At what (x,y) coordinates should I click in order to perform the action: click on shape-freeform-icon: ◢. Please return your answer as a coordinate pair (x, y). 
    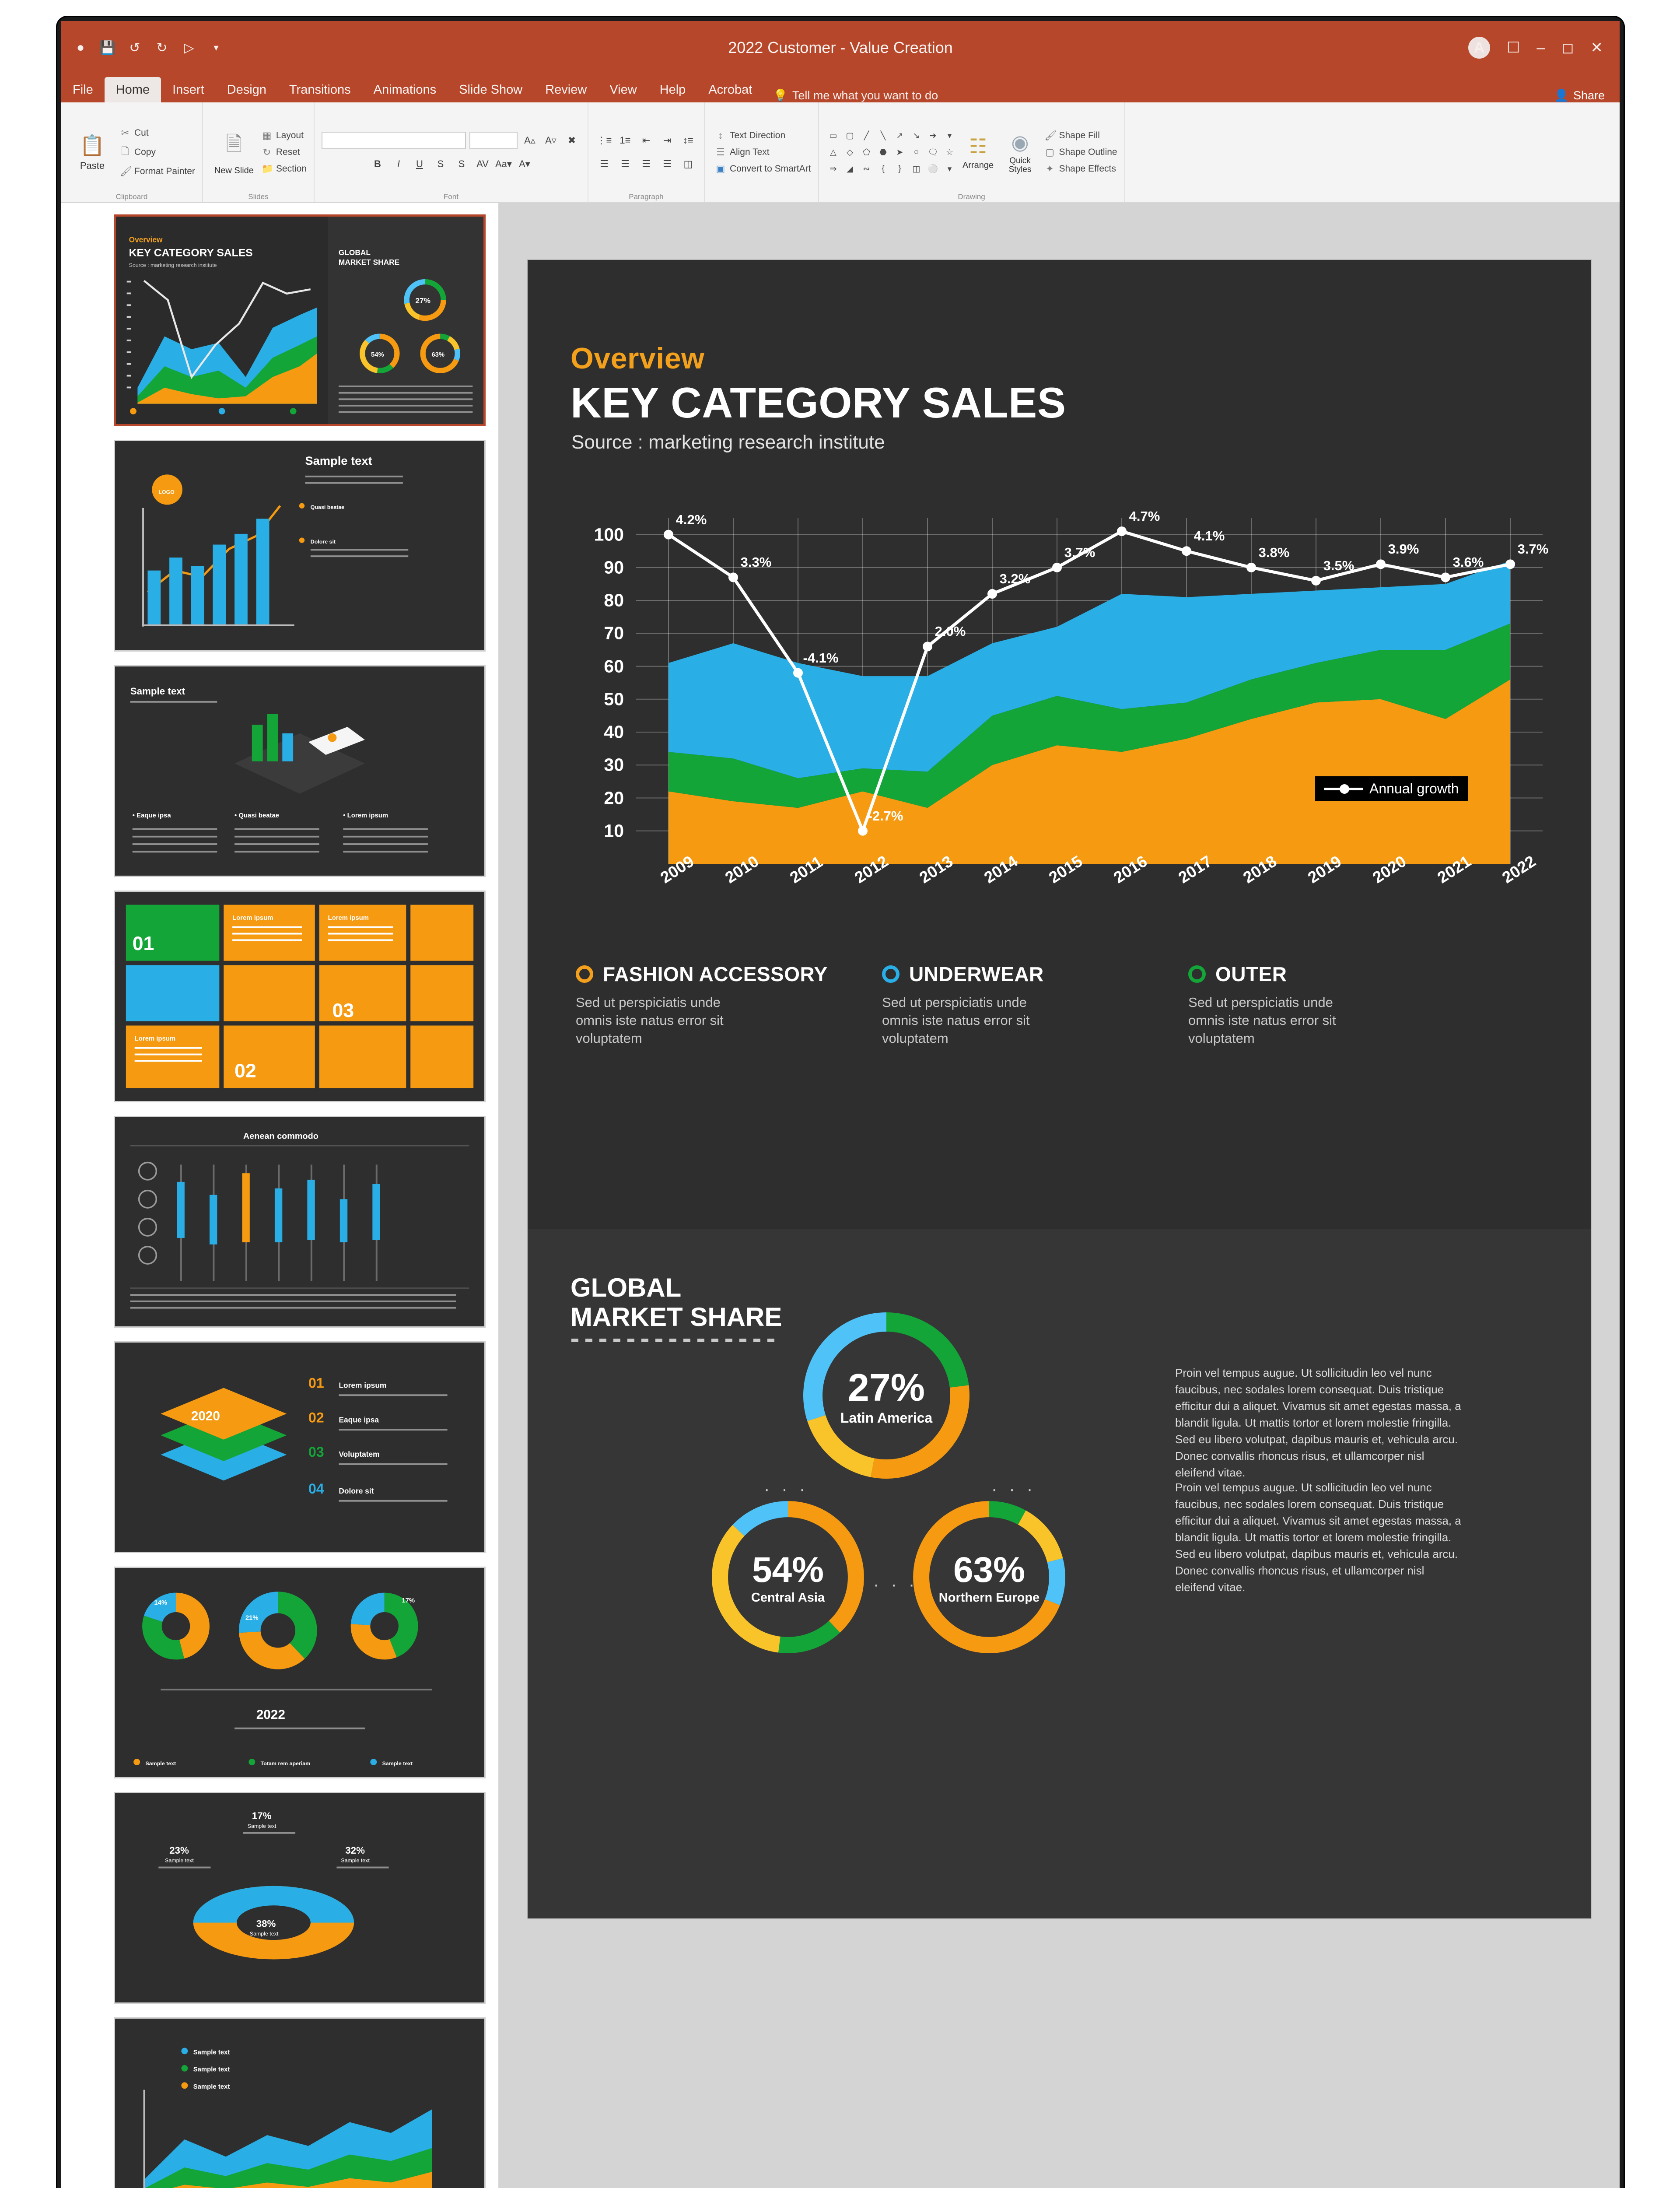
    Looking at the image, I should click on (850, 169).